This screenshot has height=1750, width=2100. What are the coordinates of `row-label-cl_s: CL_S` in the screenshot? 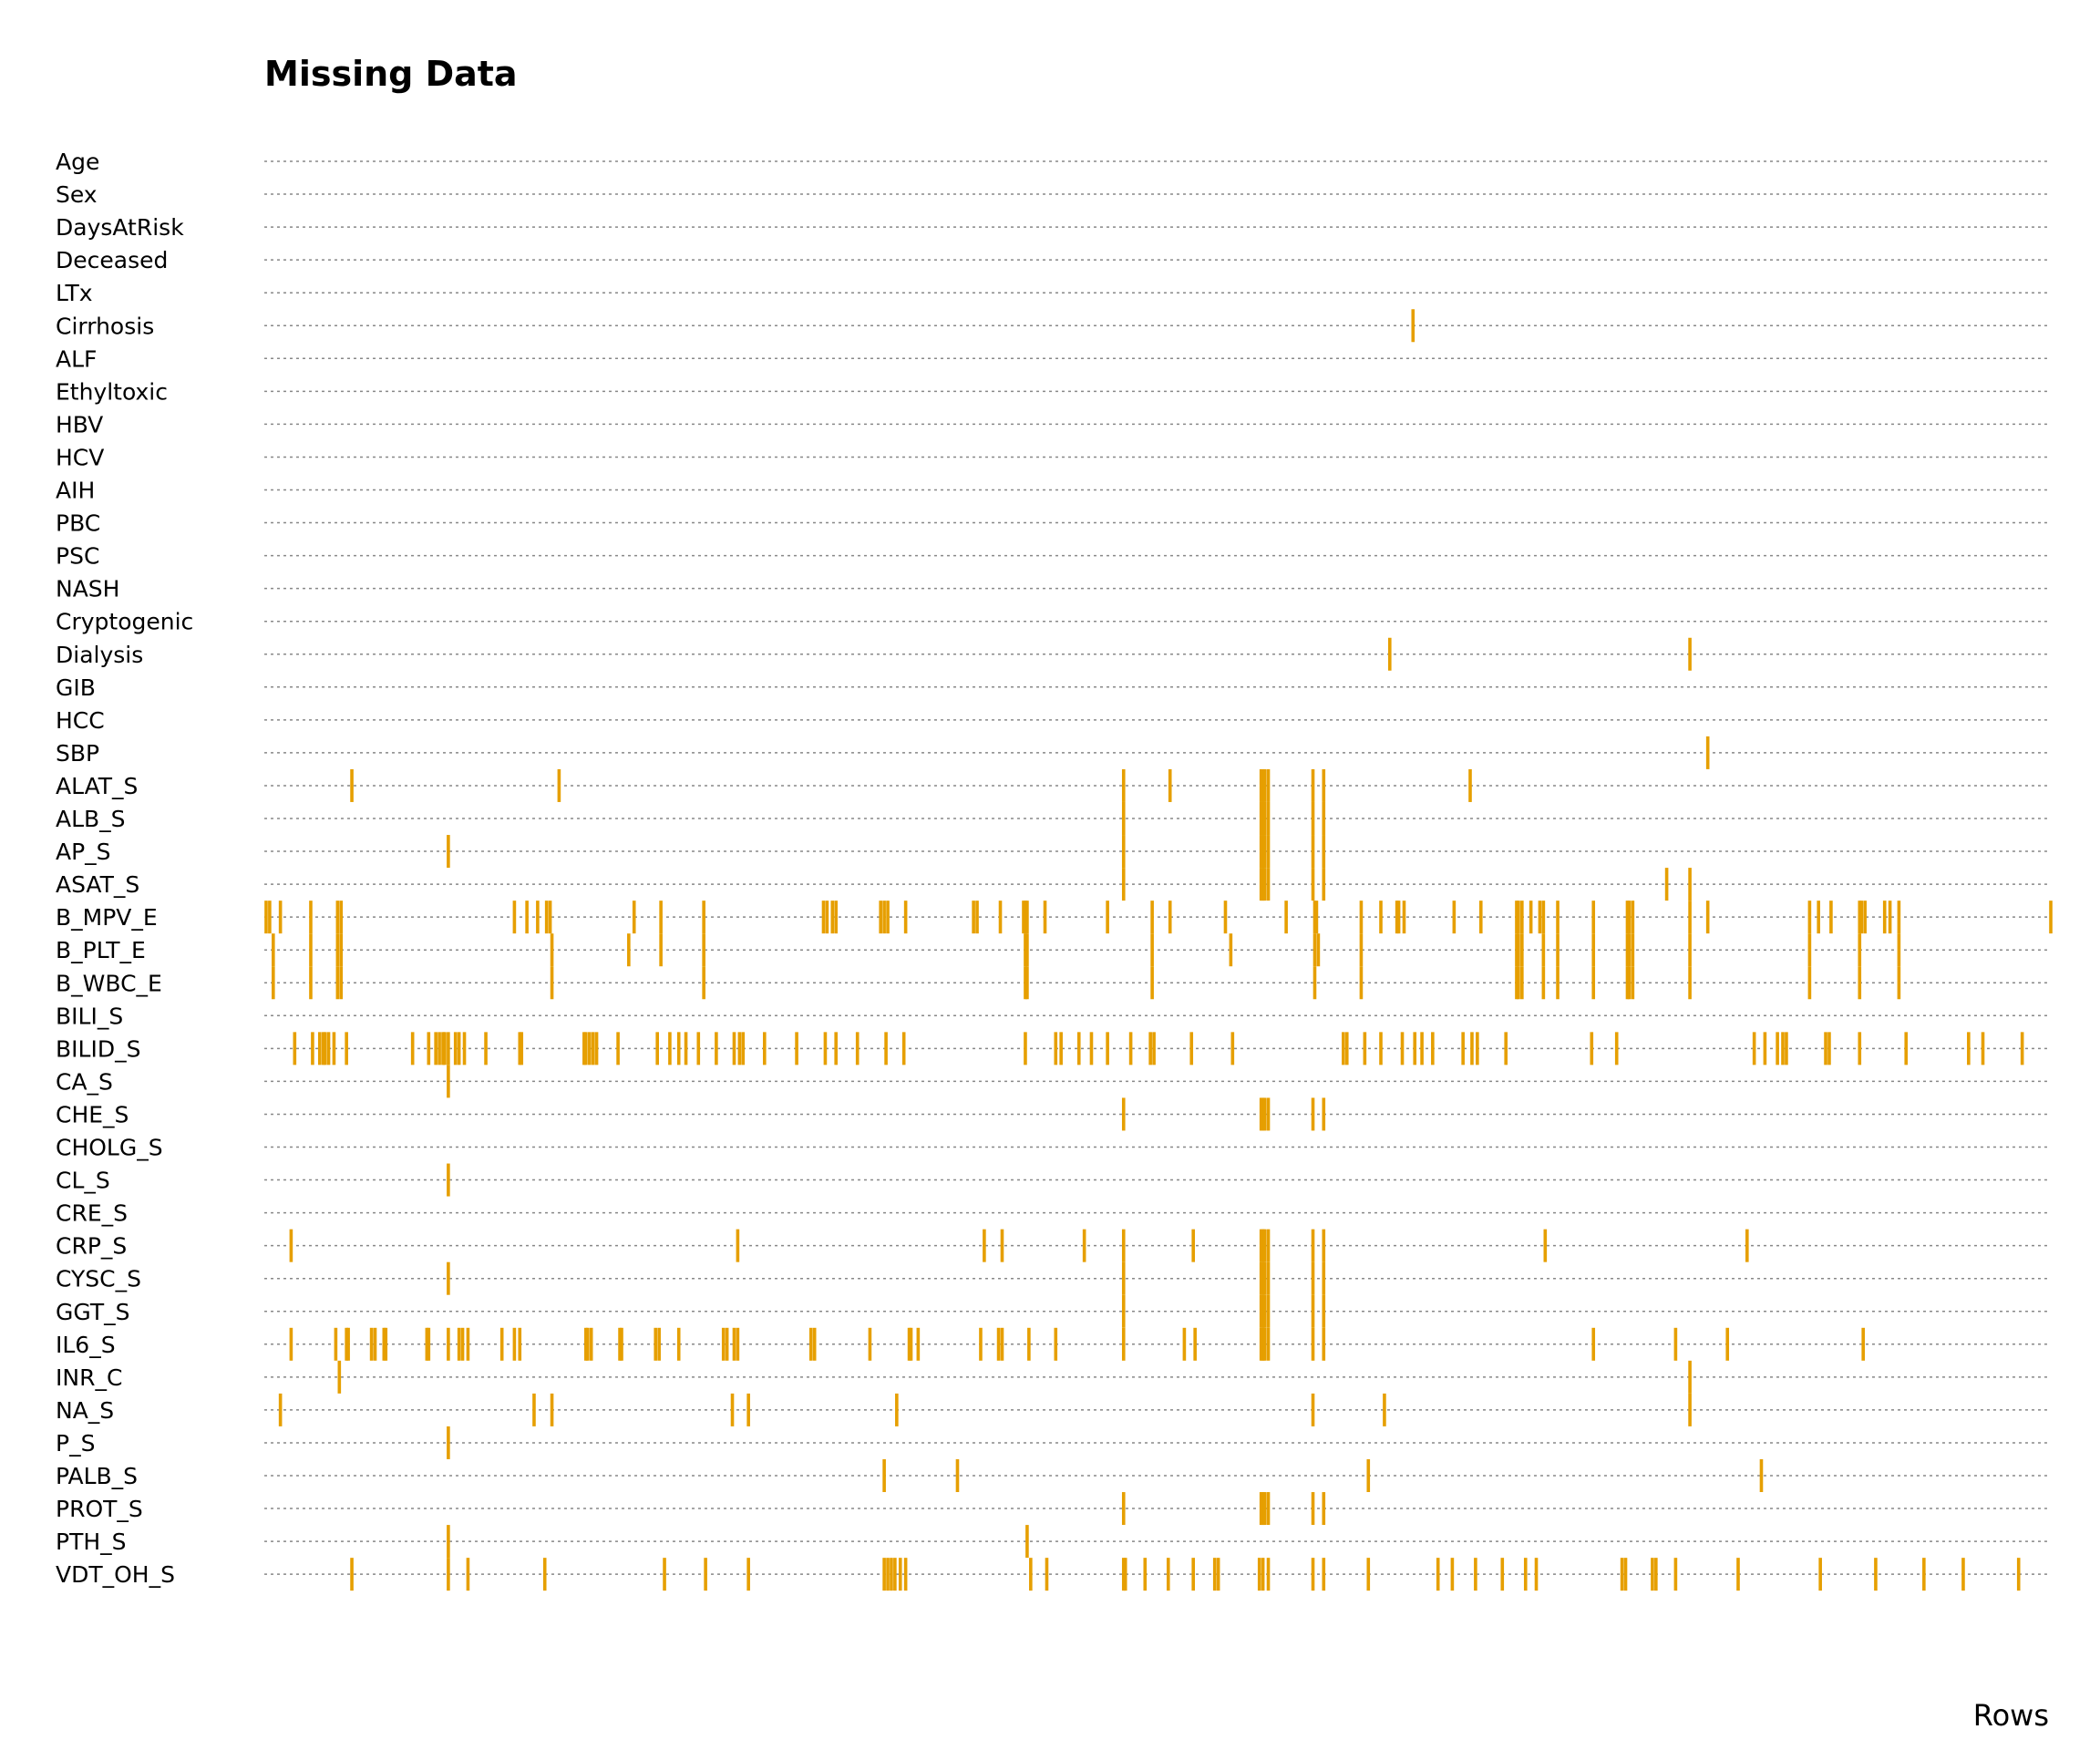 It's located at (83, 1181).